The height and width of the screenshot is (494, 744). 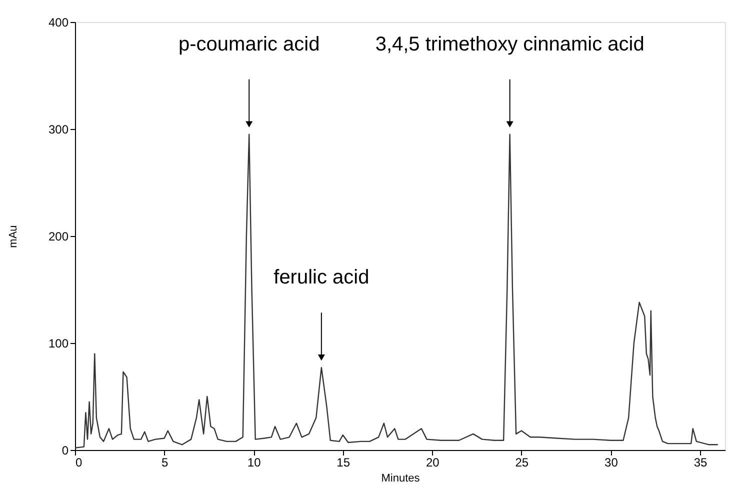 I want to click on x-axis-title: Minutes, so click(x=400, y=478).